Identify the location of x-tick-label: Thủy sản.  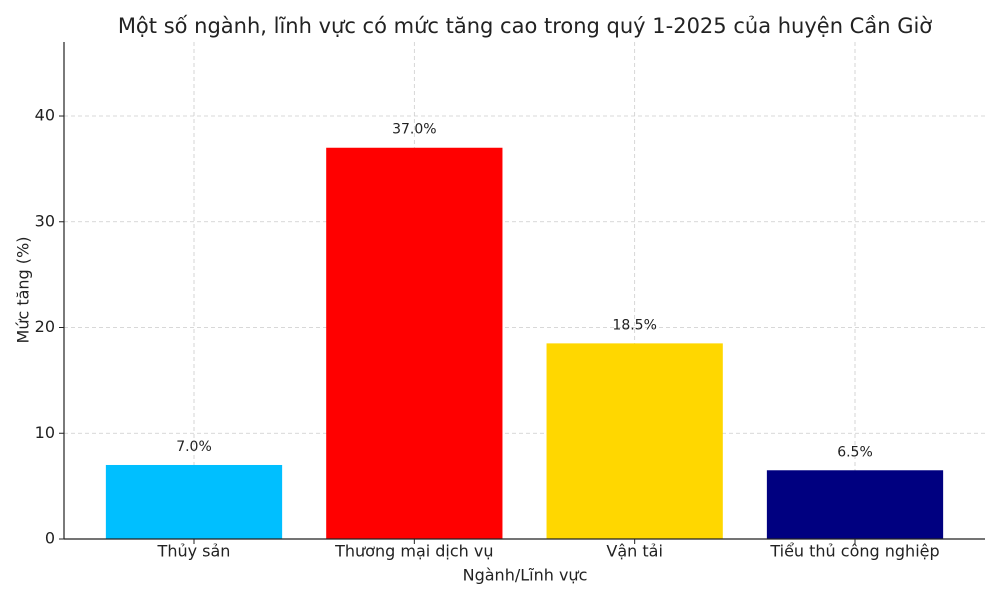
(194, 551).